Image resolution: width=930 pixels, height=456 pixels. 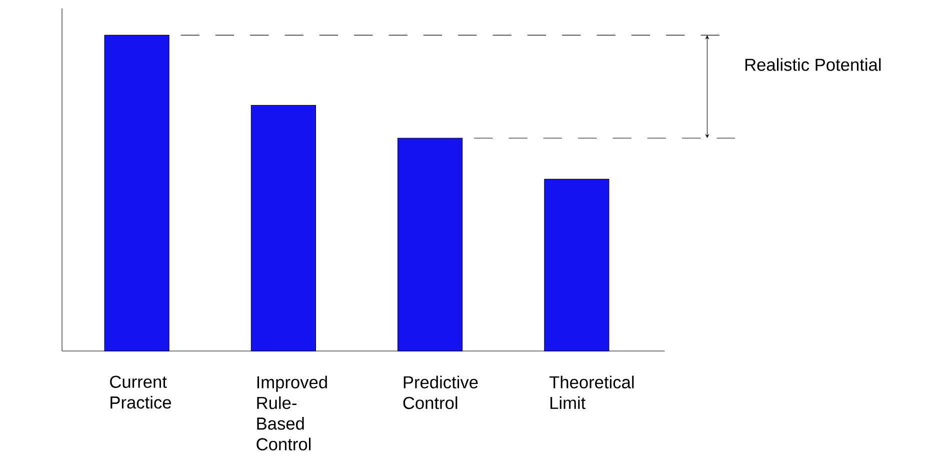 What do you see at coordinates (291, 413) in the screenshot?
I see `x-tick-label: Improved Rule-Based Control` at bounding box center [291, 413].